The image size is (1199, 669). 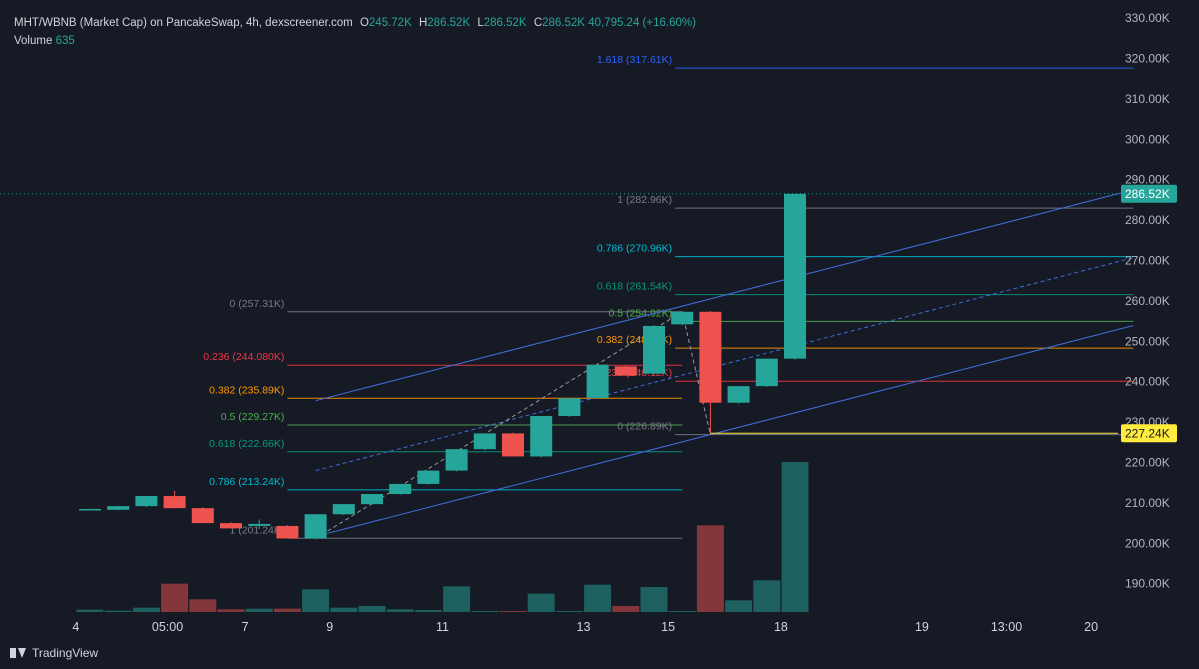 I want to click on fib-level-label: 1.618 (317.61K), so click(x=634, y=60).